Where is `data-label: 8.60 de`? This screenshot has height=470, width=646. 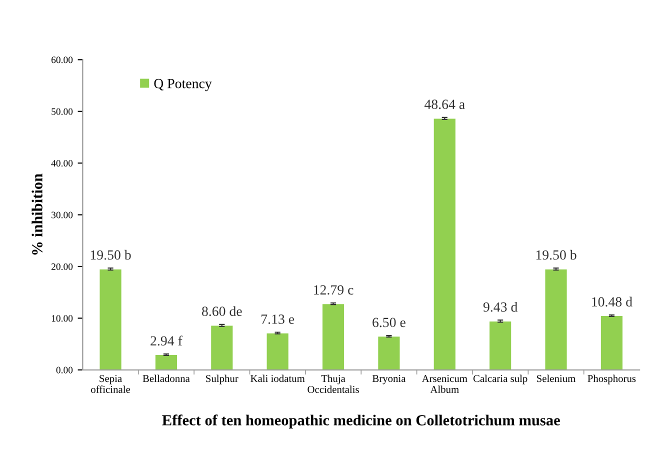
data-label: 8.60 de is located at coordinates (222, 311).